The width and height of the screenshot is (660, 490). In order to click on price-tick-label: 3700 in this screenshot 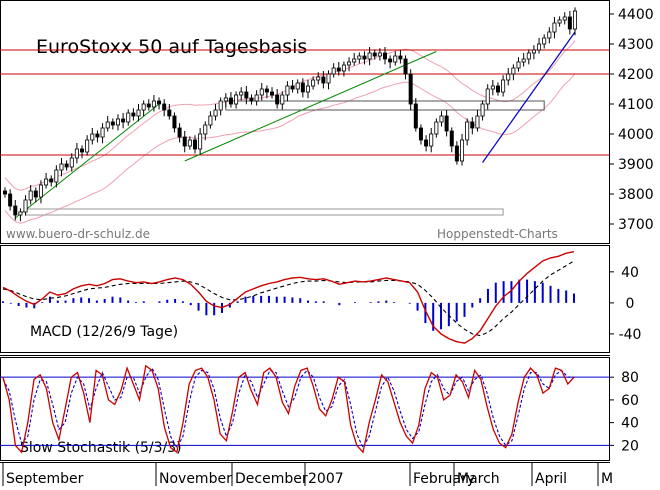, I will do `click(636, 225)`.